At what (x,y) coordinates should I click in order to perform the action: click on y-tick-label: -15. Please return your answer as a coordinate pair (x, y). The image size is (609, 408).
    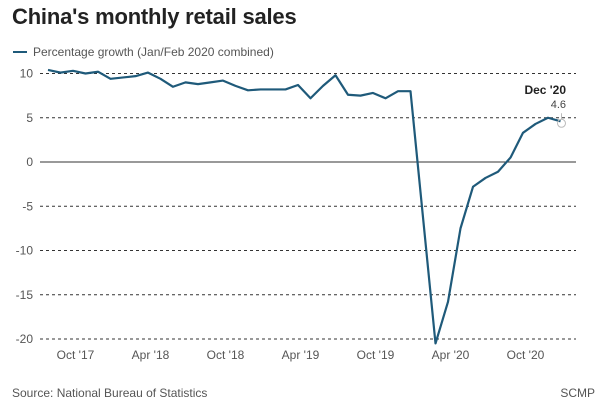
    Looking at the image, I should click on (25, 295).